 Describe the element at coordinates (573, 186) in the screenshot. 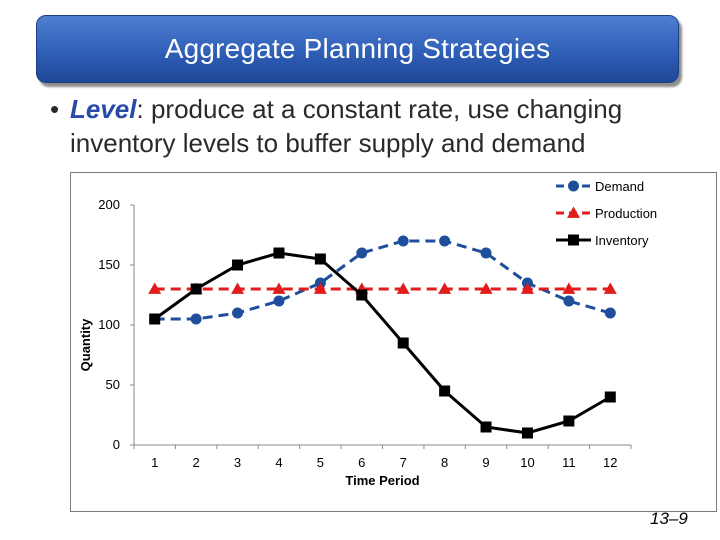

I see `legend-marker-demand` at that location.